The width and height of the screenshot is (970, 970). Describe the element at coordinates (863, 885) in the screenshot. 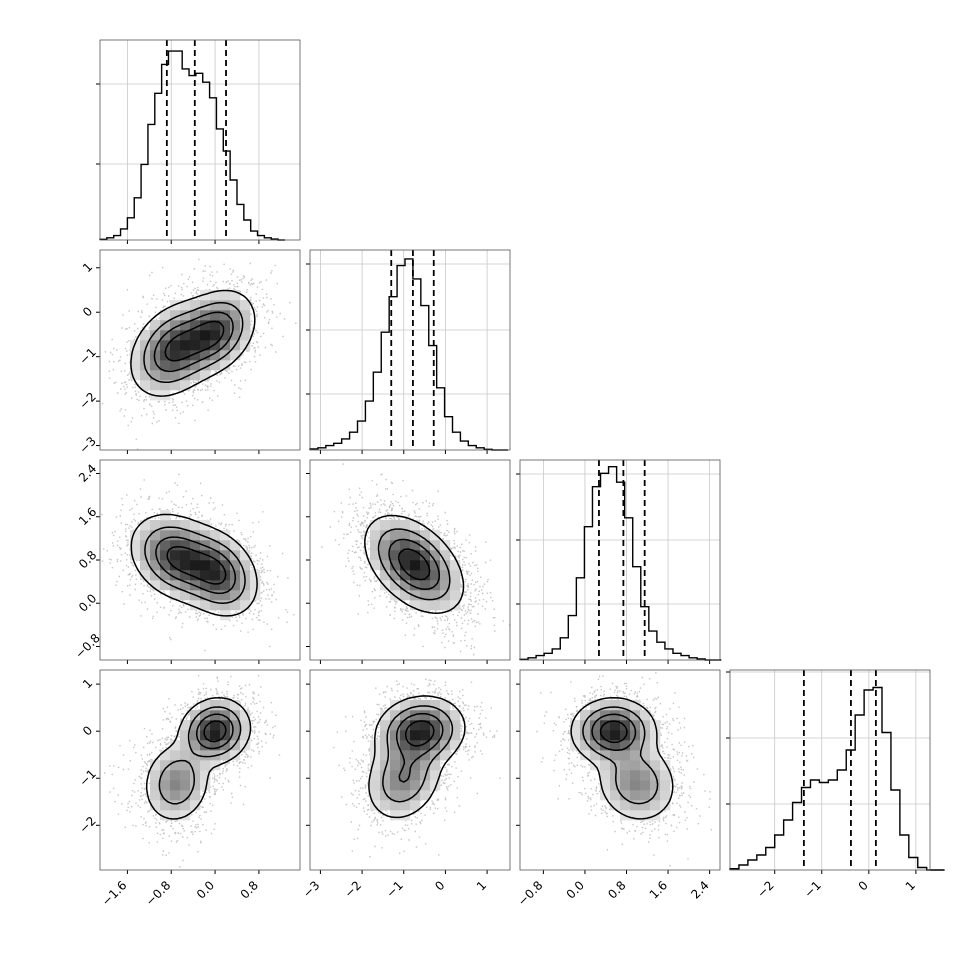

I see `x-tick-label: 0` at that location.